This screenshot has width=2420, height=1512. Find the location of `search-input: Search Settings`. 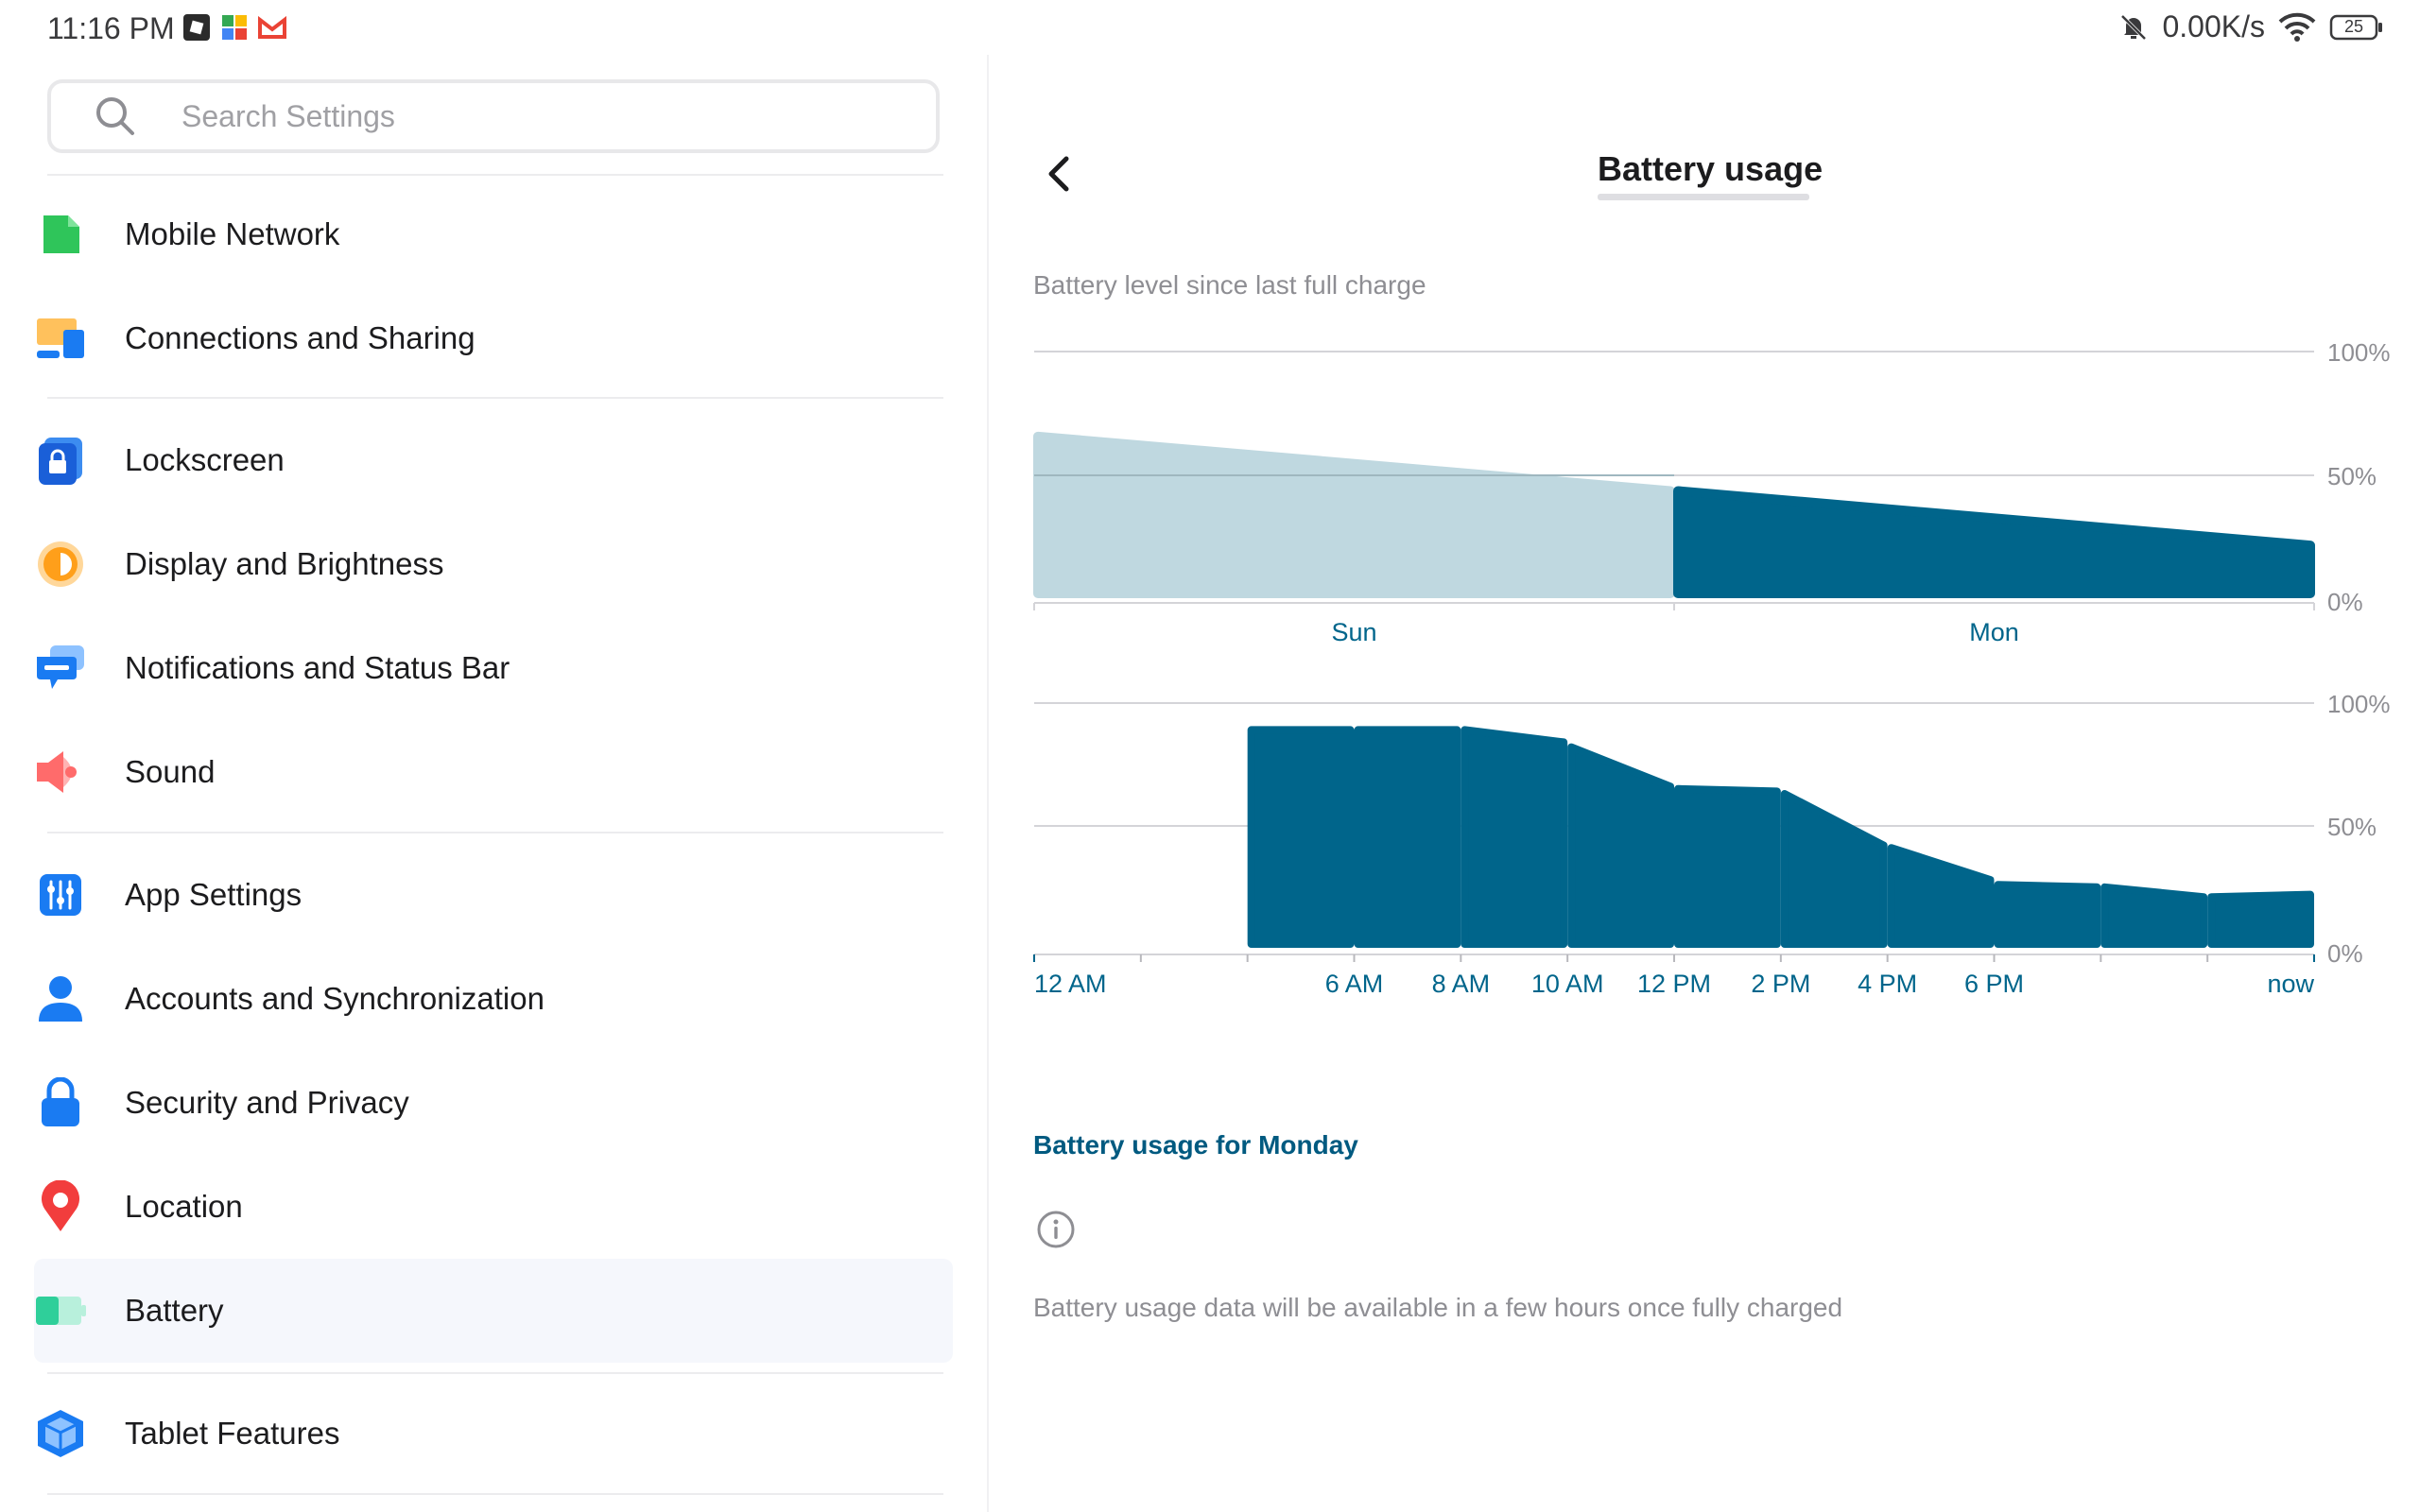

search-input: Search Settings is located at coordinates (494, 116).